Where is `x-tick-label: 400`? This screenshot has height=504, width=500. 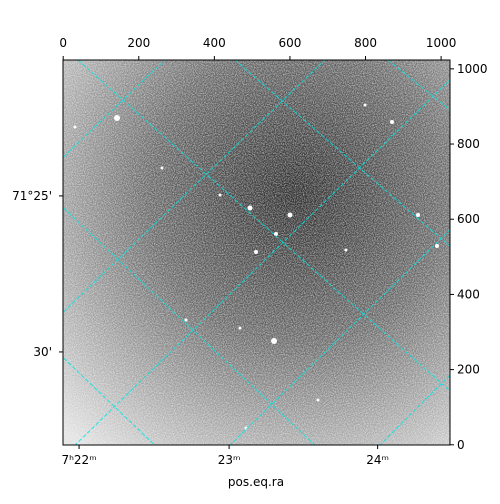 x-tick-label: 400 is located at coordinates (214, 43).